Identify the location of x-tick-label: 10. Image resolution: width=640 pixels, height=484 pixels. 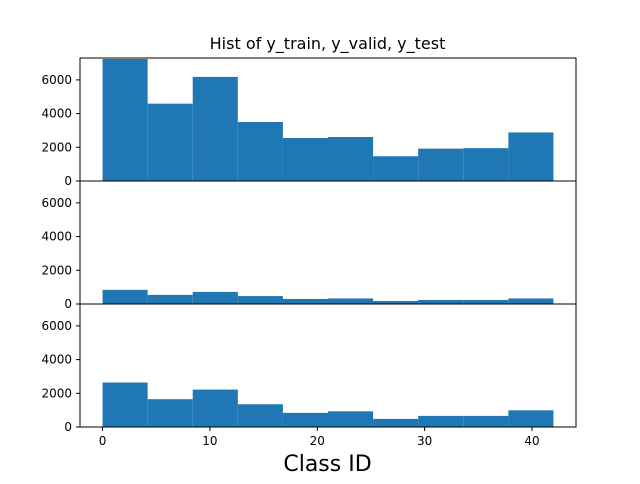
(209, 441).